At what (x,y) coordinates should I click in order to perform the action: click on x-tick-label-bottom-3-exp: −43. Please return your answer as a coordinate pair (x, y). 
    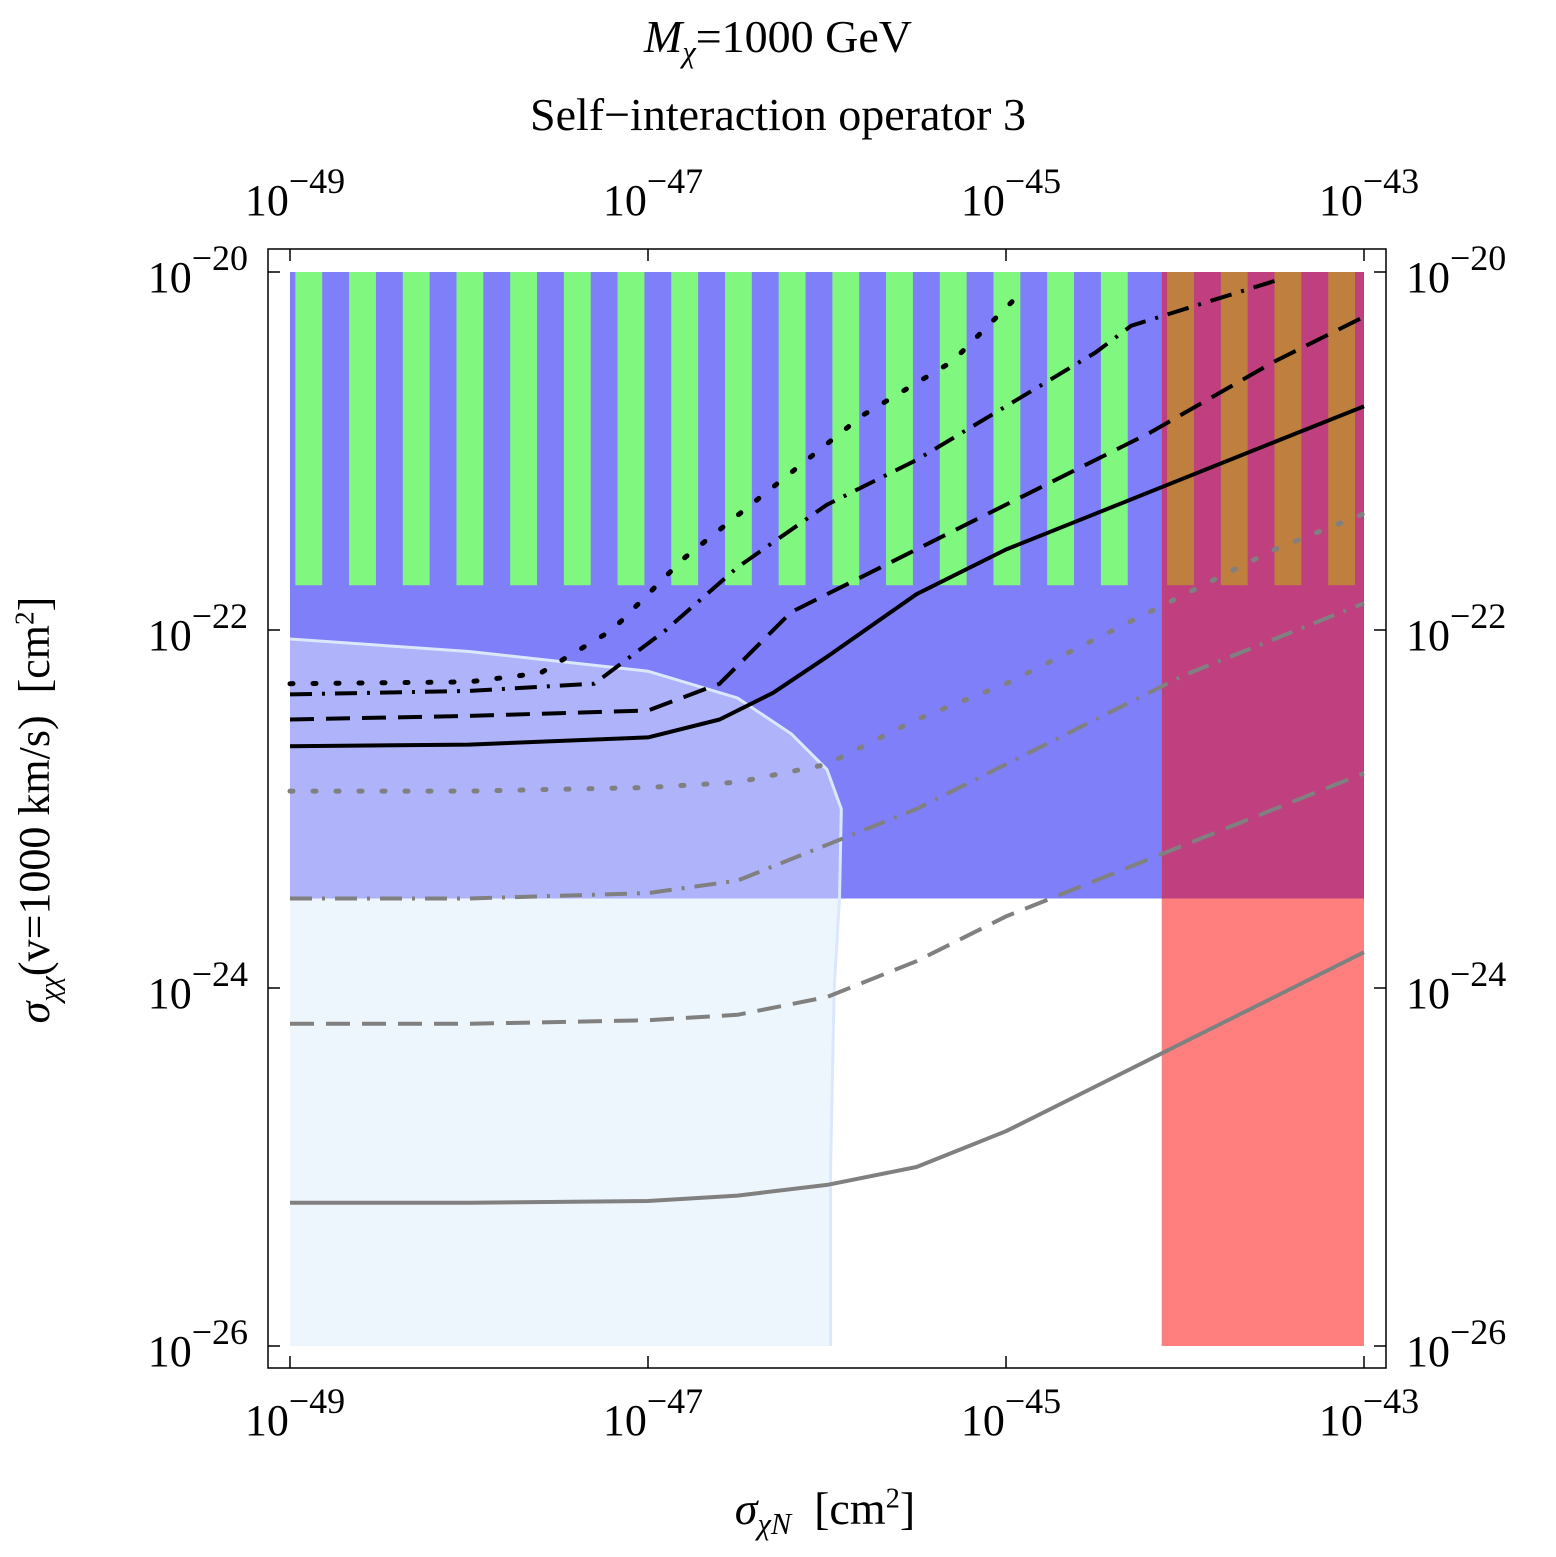
    Looking at the image, I should click on (1391, 1401).